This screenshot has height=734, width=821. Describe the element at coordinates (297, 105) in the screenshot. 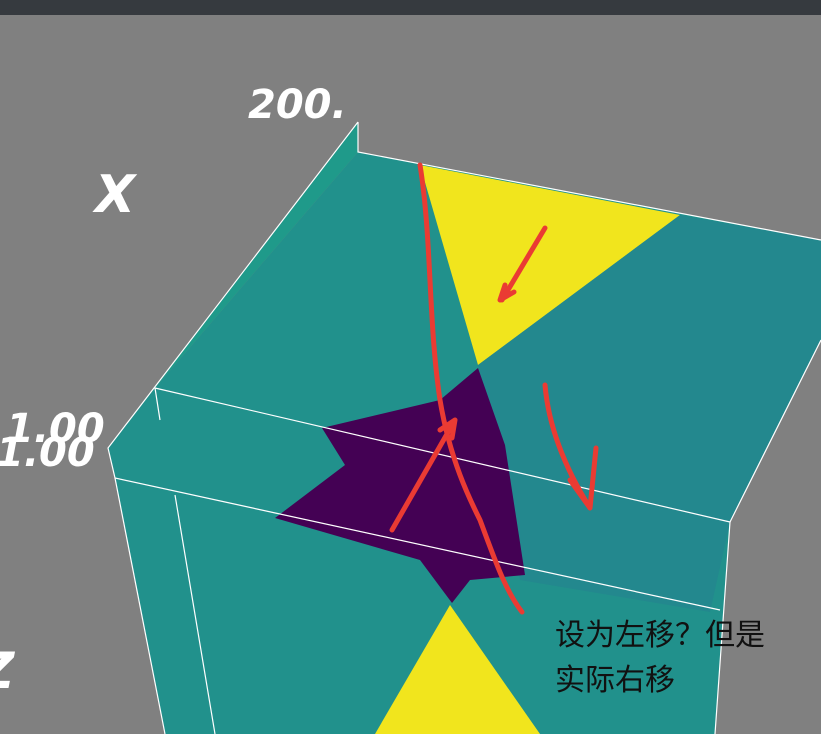

I see `axis-tick-label: 200.` at that location.